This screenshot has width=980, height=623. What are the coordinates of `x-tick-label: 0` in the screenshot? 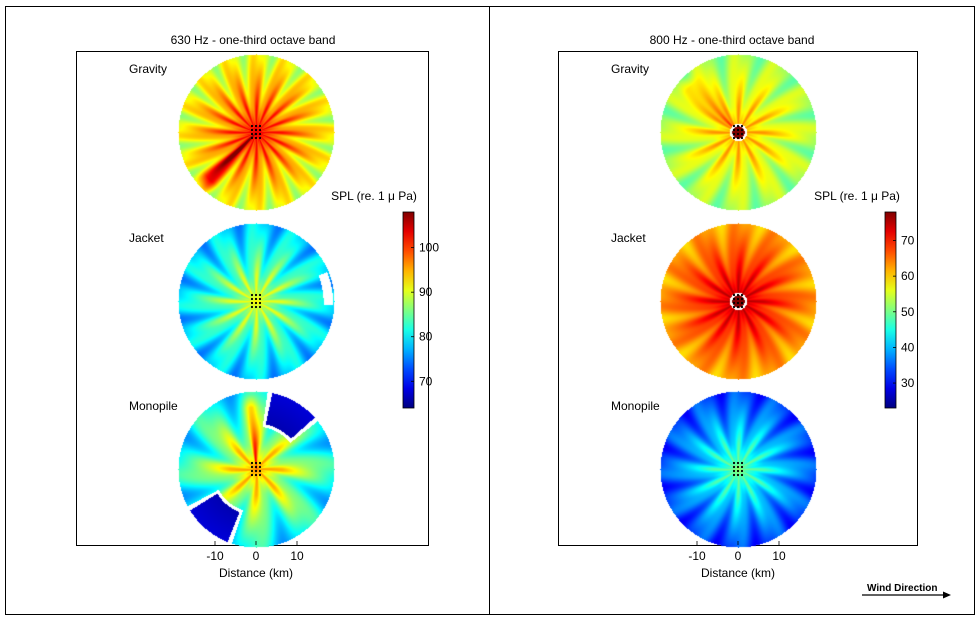 It's located at (256, 556).